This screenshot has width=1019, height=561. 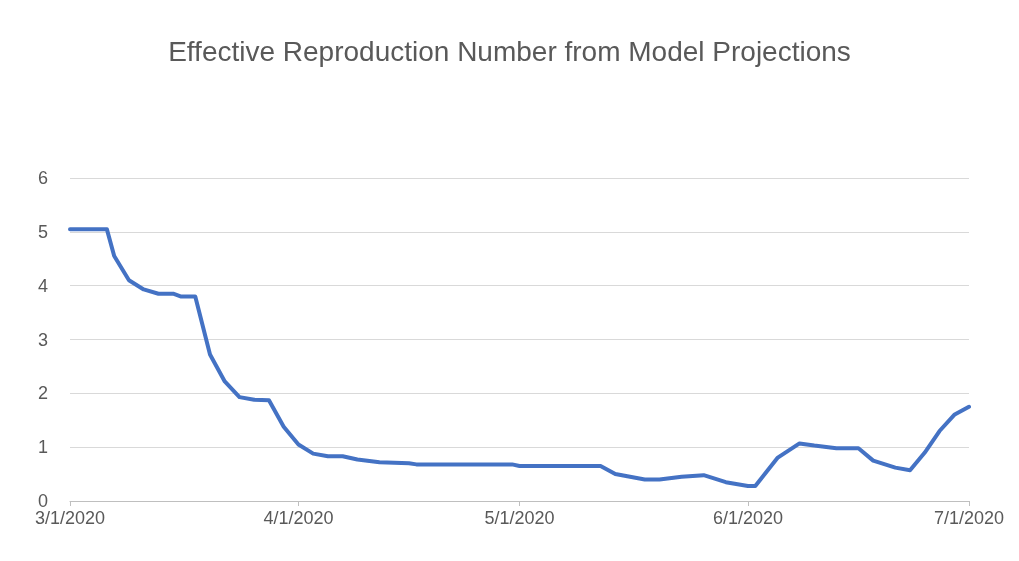 What do you see at coordinates (42, 285) in the screenshot?
I see `y-tick-label: 4` at bounding box center [42, 285].